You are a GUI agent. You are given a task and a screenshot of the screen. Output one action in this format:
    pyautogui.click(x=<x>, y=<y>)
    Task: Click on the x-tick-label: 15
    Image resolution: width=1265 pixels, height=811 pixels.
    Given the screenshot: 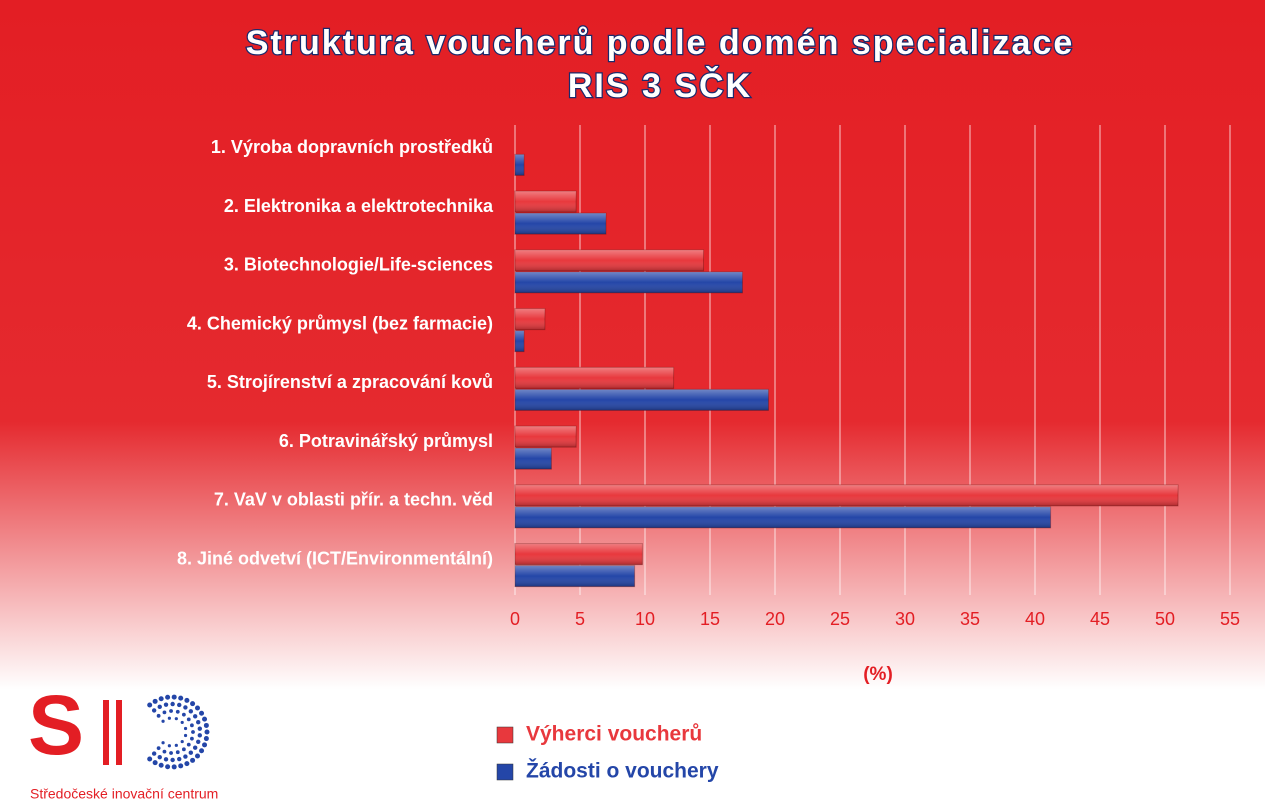 What is the action you would take?
    pyautogui.click(x=710, y=619)
    